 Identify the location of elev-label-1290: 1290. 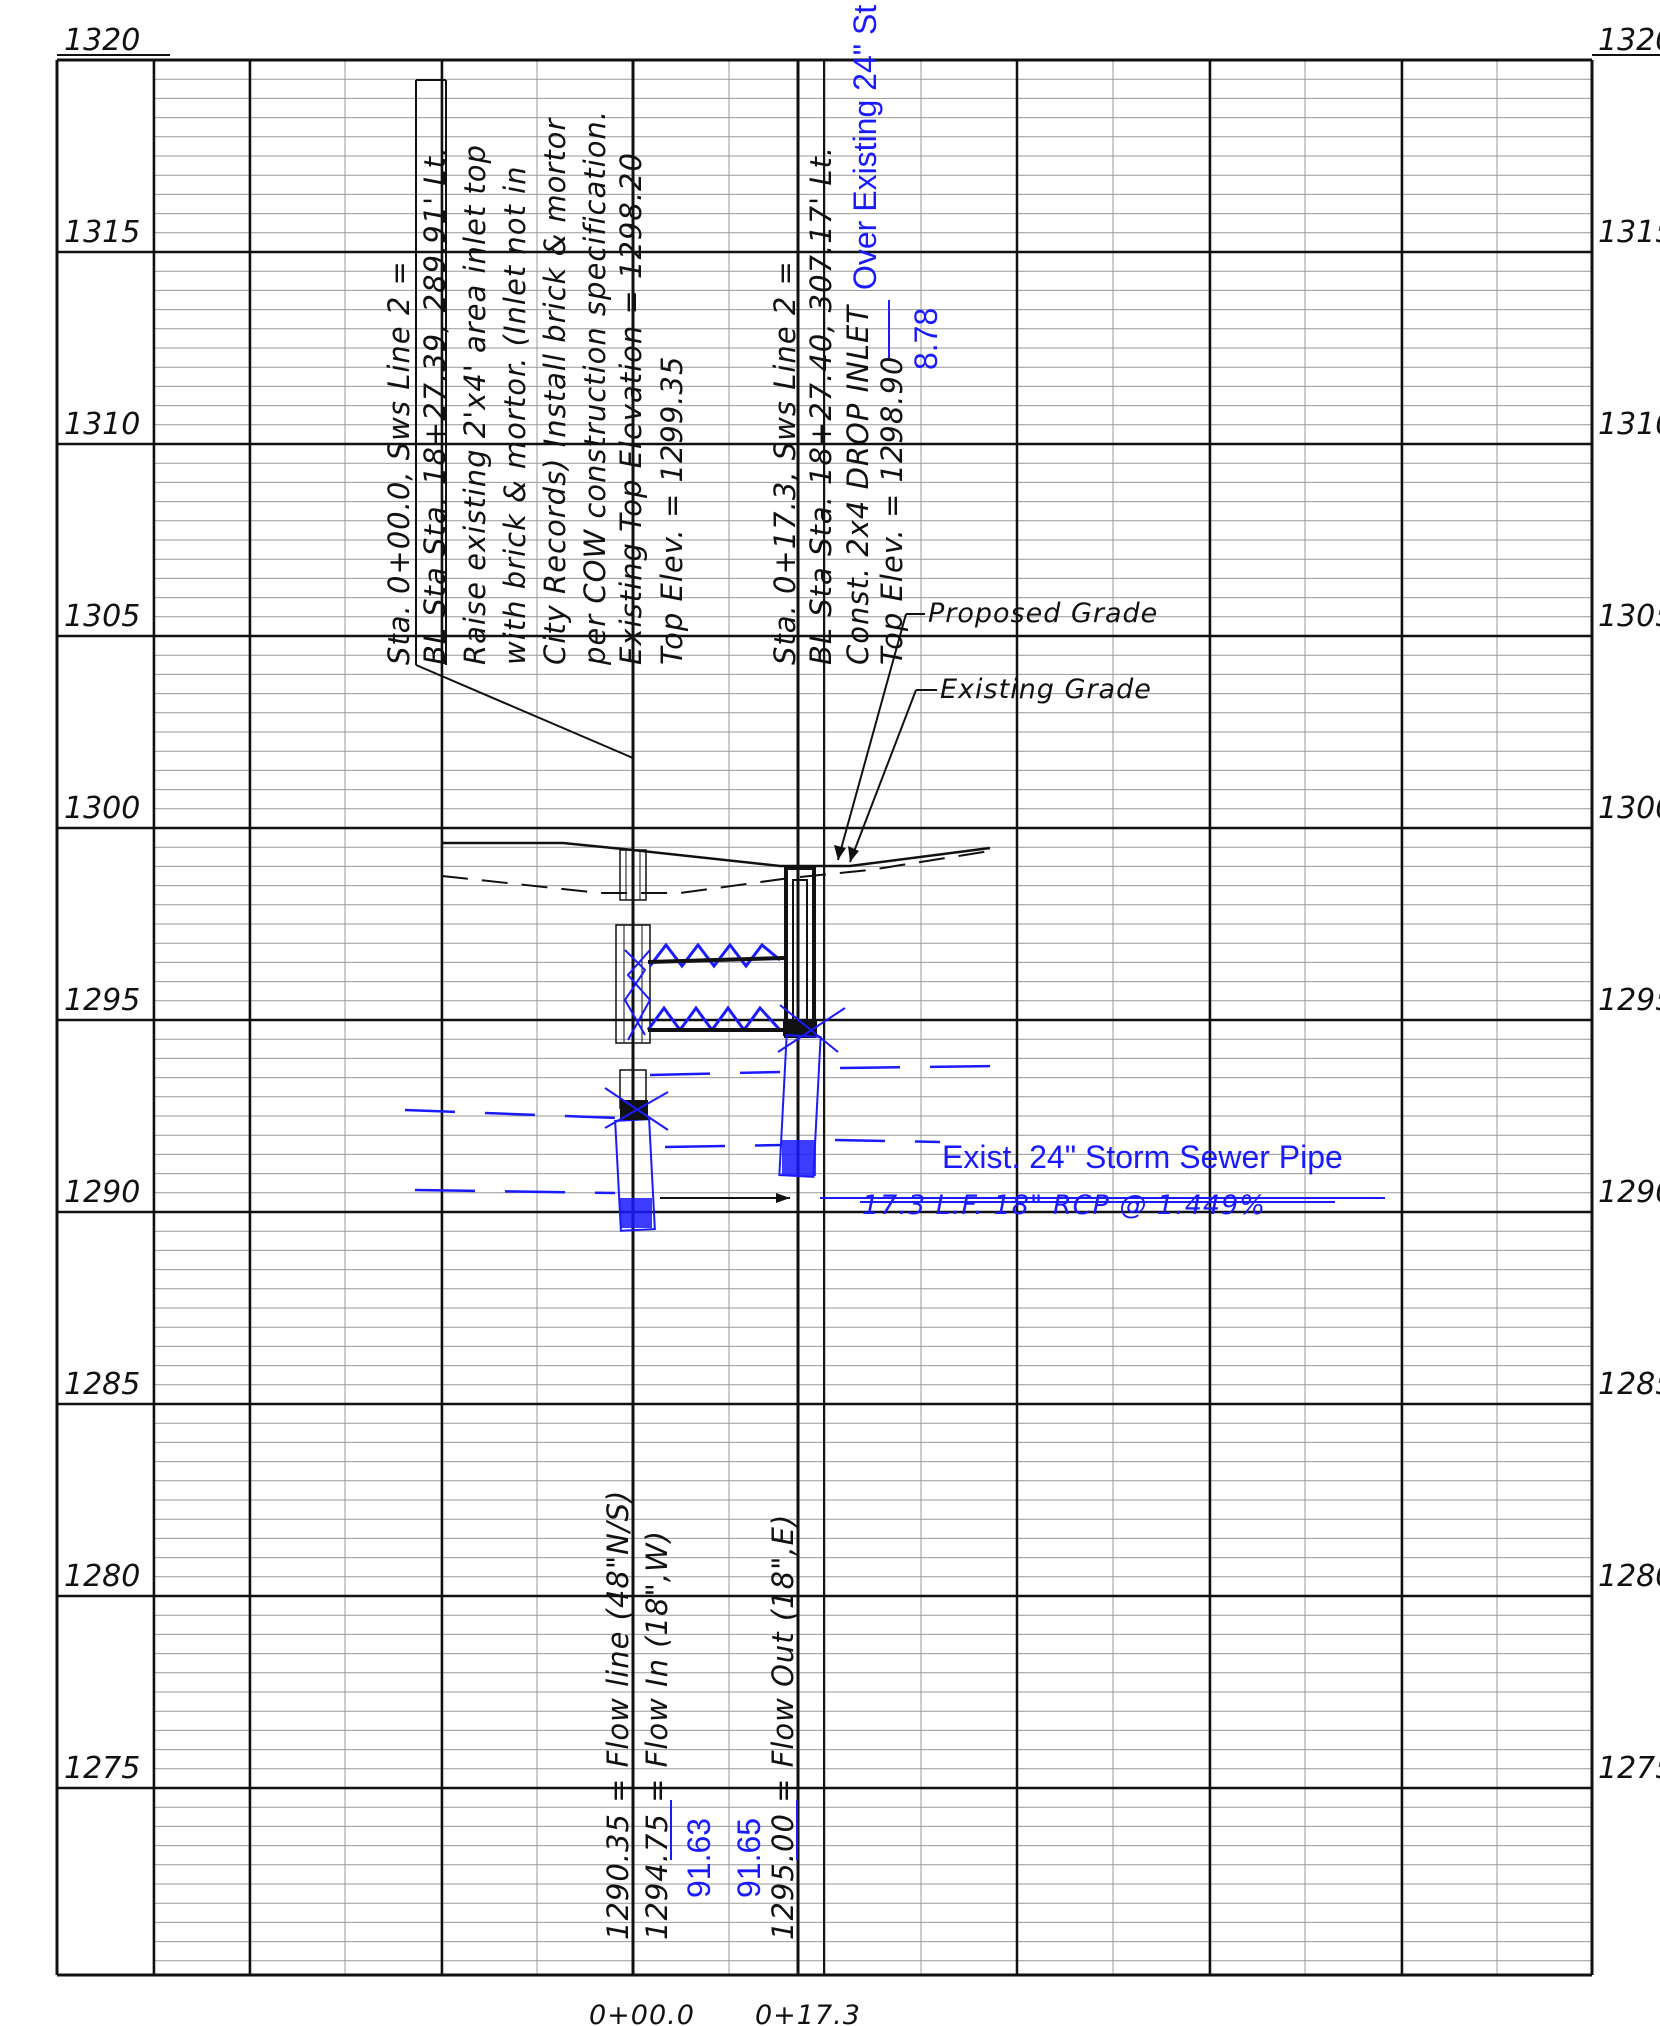
(102, 1192).